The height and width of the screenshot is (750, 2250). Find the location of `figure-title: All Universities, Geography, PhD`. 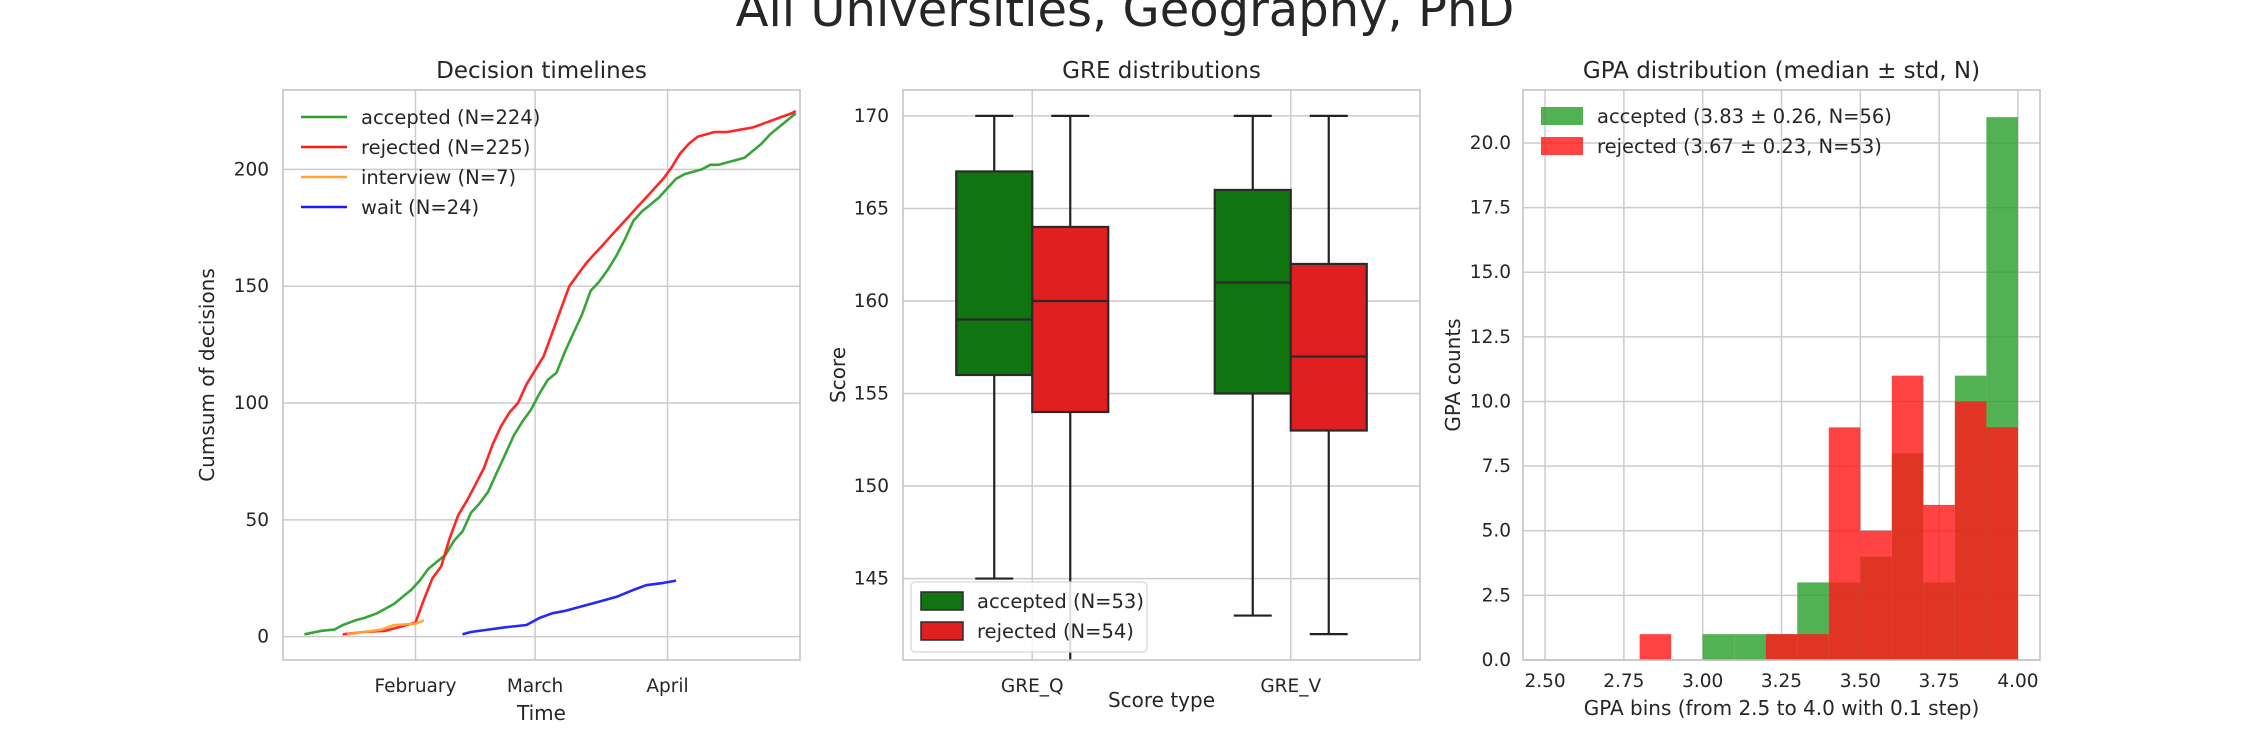

figure-title: All Universities, Geography, PhD is located at coordinates (1125, 19).